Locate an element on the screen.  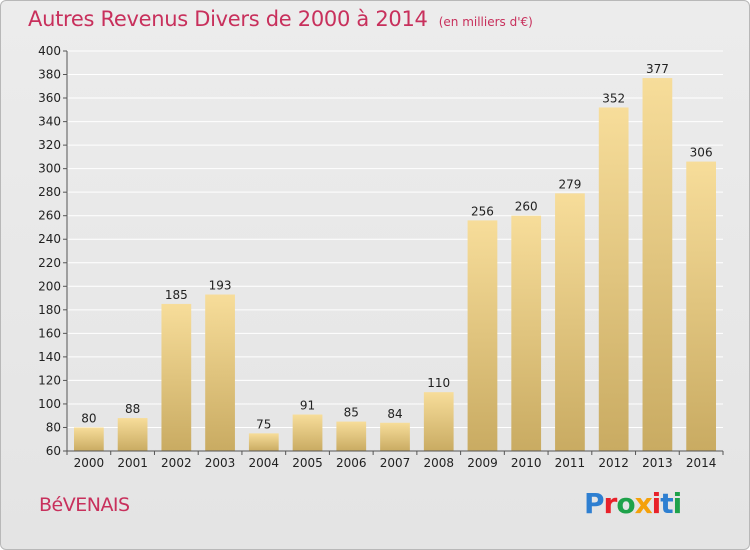
bar-value-label: 88 is located at coordinates (132, 409).